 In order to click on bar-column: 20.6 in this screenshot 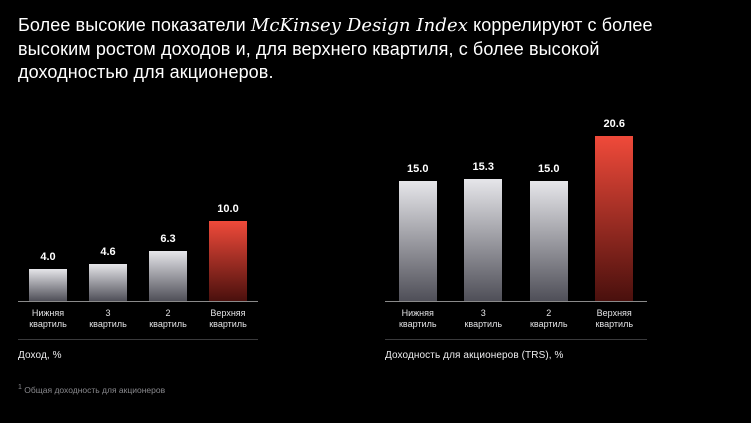, I will do `click(615, 209)`.